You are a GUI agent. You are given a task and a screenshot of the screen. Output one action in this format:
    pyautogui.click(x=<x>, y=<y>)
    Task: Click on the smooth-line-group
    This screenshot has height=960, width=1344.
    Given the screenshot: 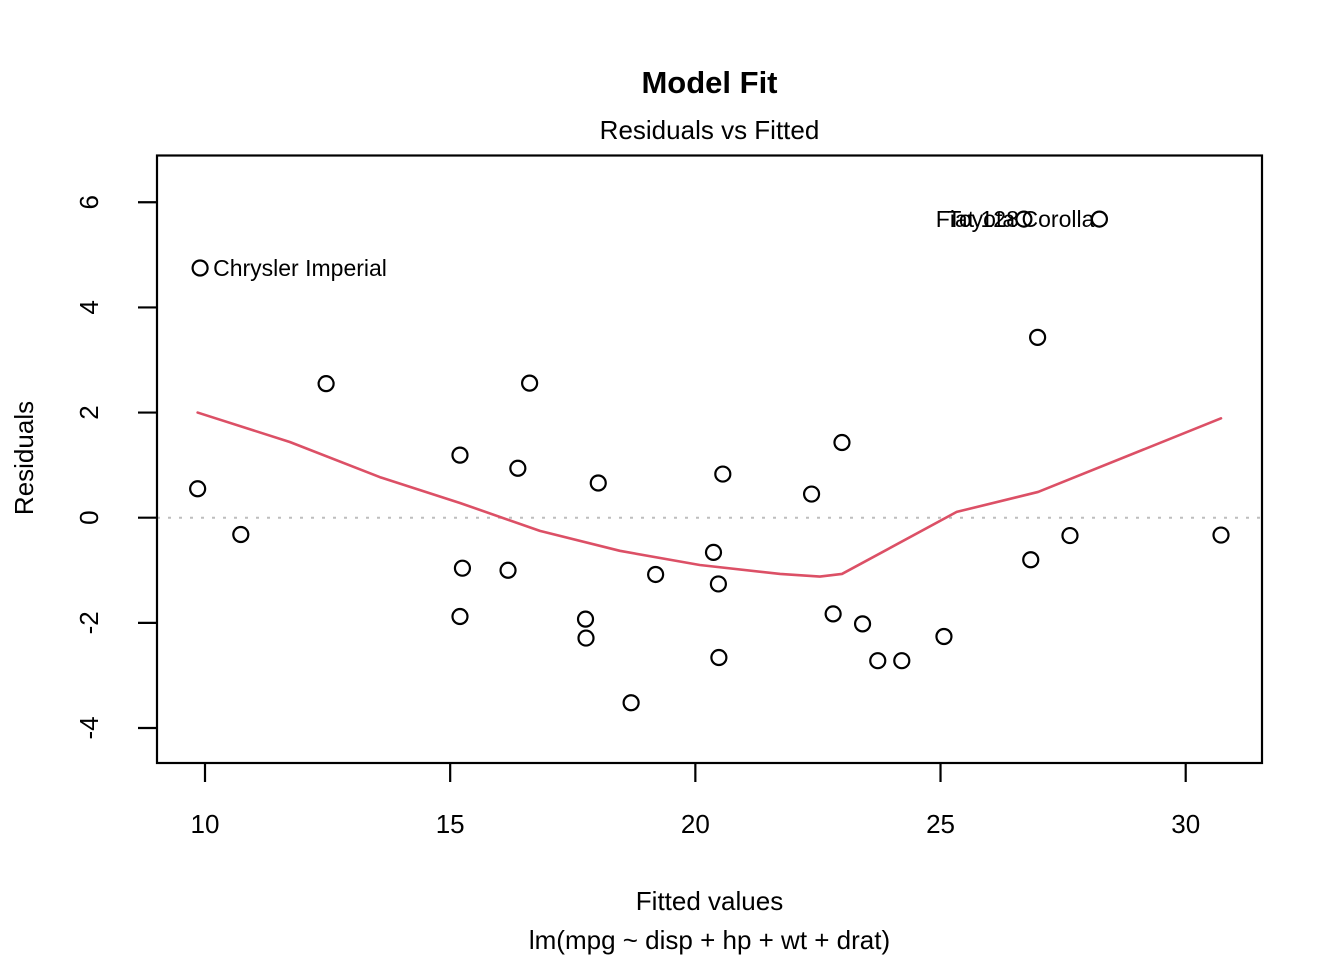 What is the action you would take?
    pyautogui.click(x=709, y=494)
    